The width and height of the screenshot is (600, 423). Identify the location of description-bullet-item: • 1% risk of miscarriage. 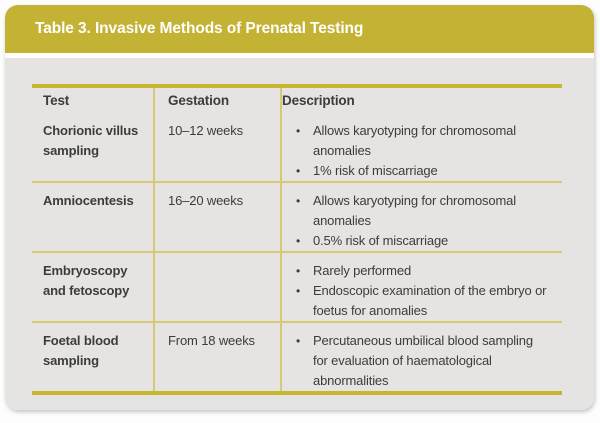
(423, 171).